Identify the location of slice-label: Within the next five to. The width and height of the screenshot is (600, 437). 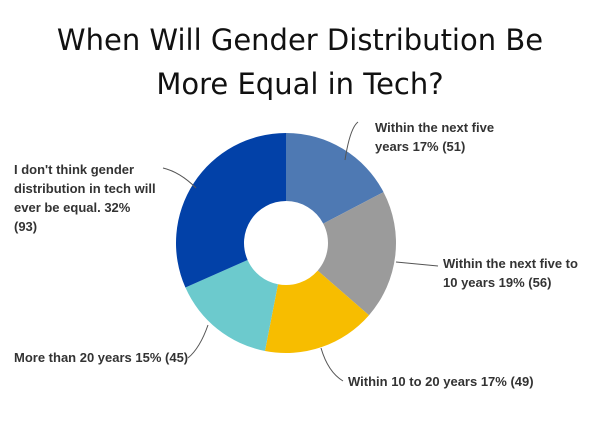
(510, 263).